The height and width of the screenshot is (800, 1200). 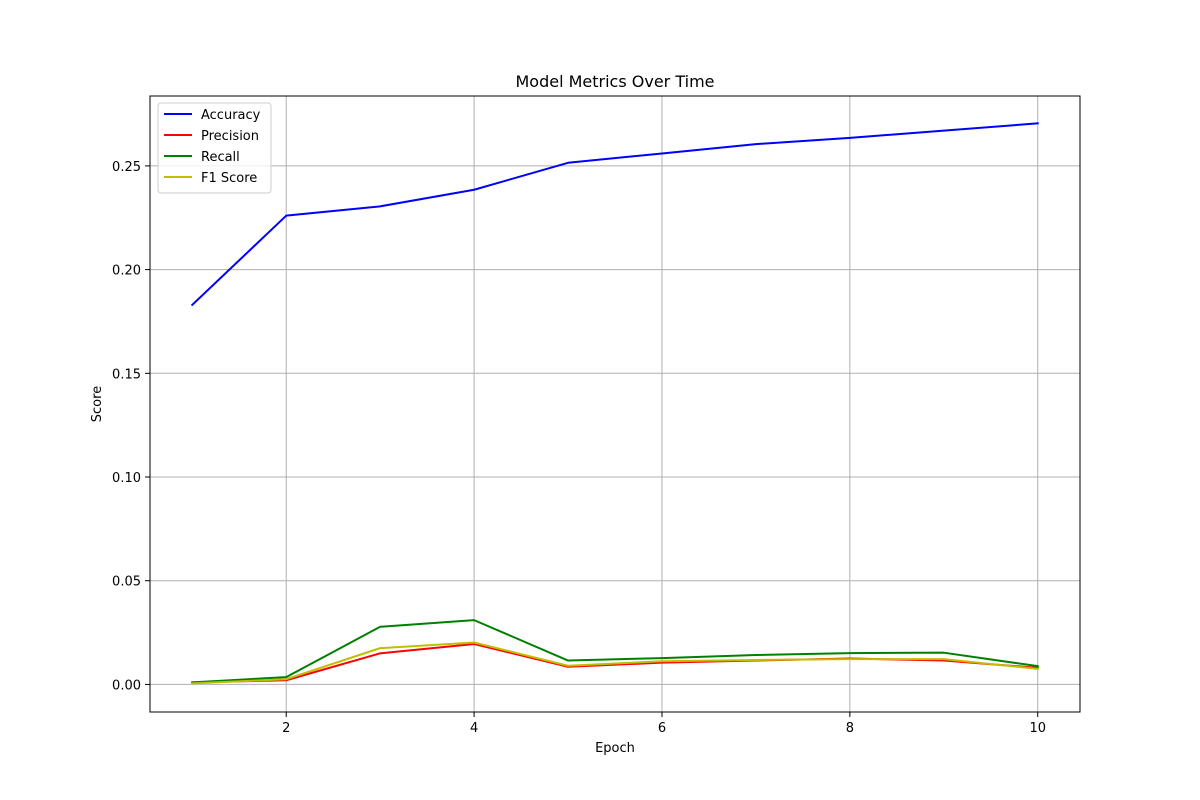 What do you see at coordinates (615, 663) in the screenshot?
I see `series-line-f1-score` at bounding box center [615, 663].